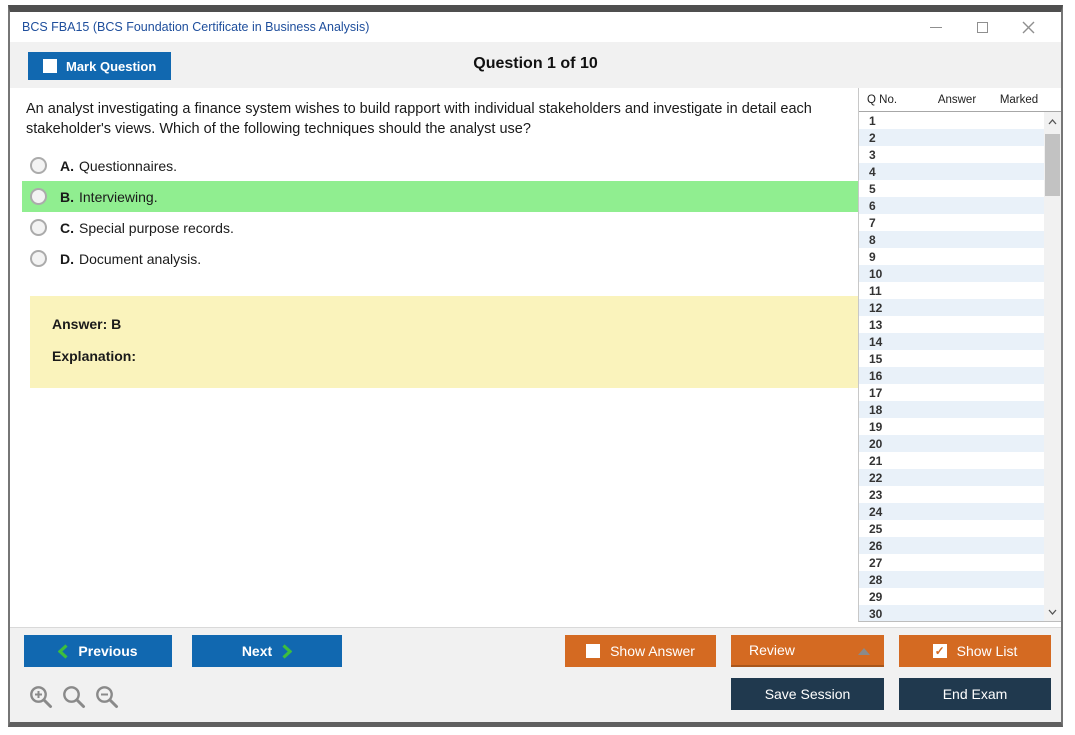 Image resolution: width=1075 pixels, height=735 pixels. What do you see at coordinates (441, 165) in the screenshot?
I see `answer-option-a: A. Questionnaires.` at bounding box center [441, 165].